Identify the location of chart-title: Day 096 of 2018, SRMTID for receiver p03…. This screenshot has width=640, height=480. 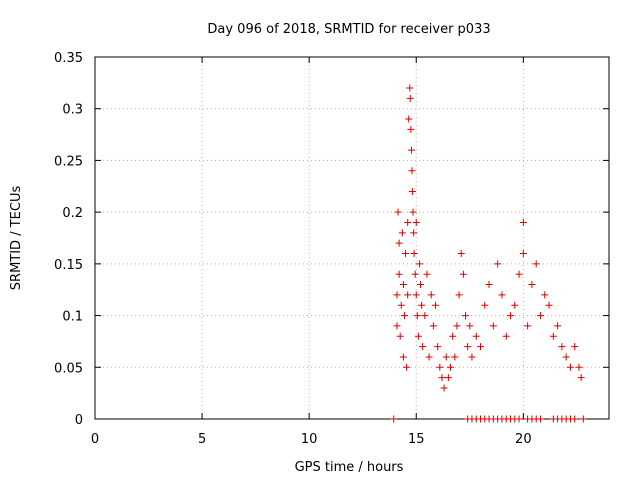
(348, 29).